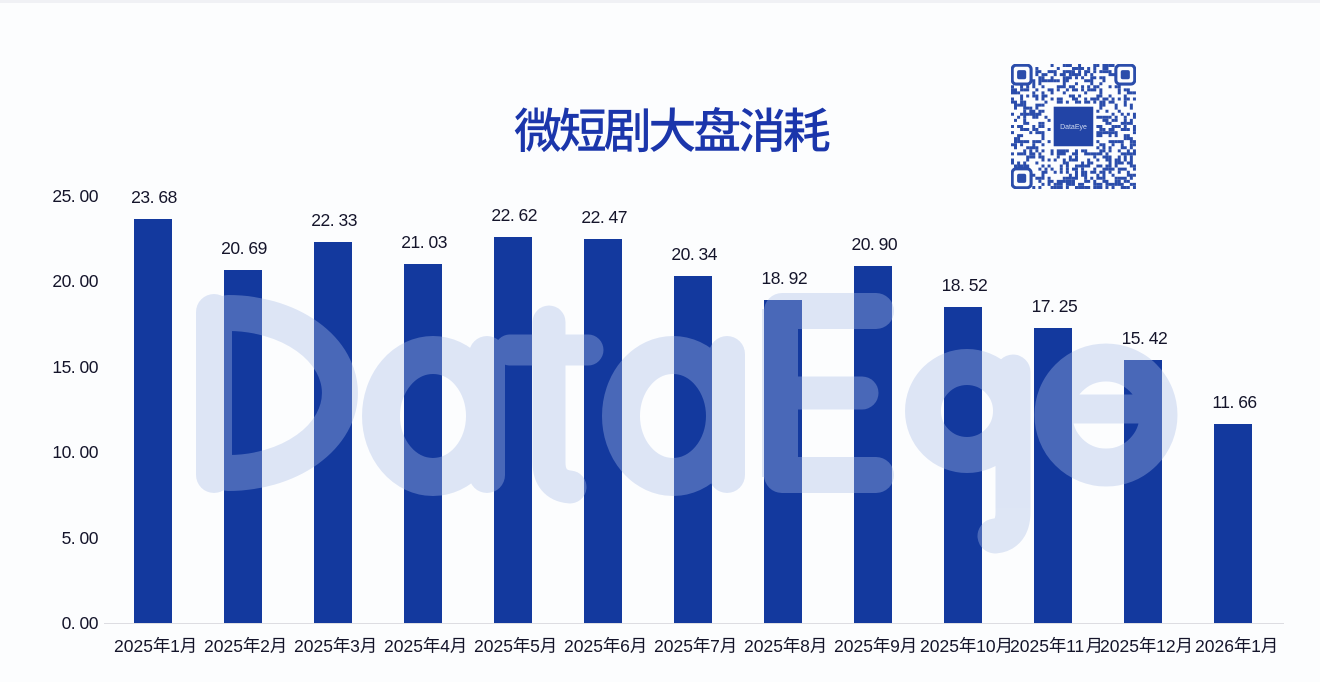 The height and width of the screenshot is (682, 1320). What do you see at coordinates (1075, 646) in the screenshot?
I see `svg-text: 11` at bounding box center [1075, 646].